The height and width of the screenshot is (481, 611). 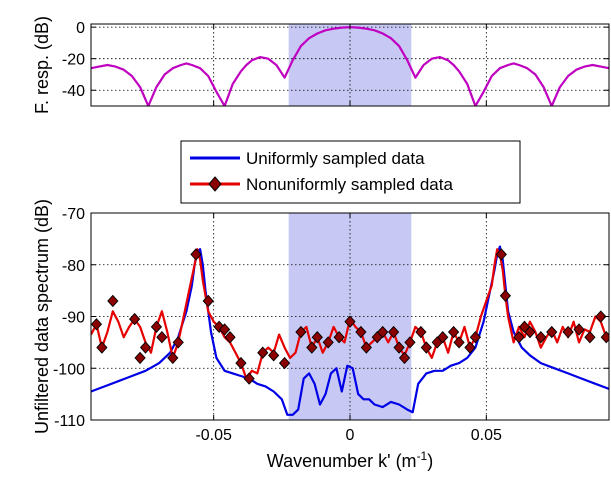 I want to click on y-tick-label: -70, so click(x=73, y=214).